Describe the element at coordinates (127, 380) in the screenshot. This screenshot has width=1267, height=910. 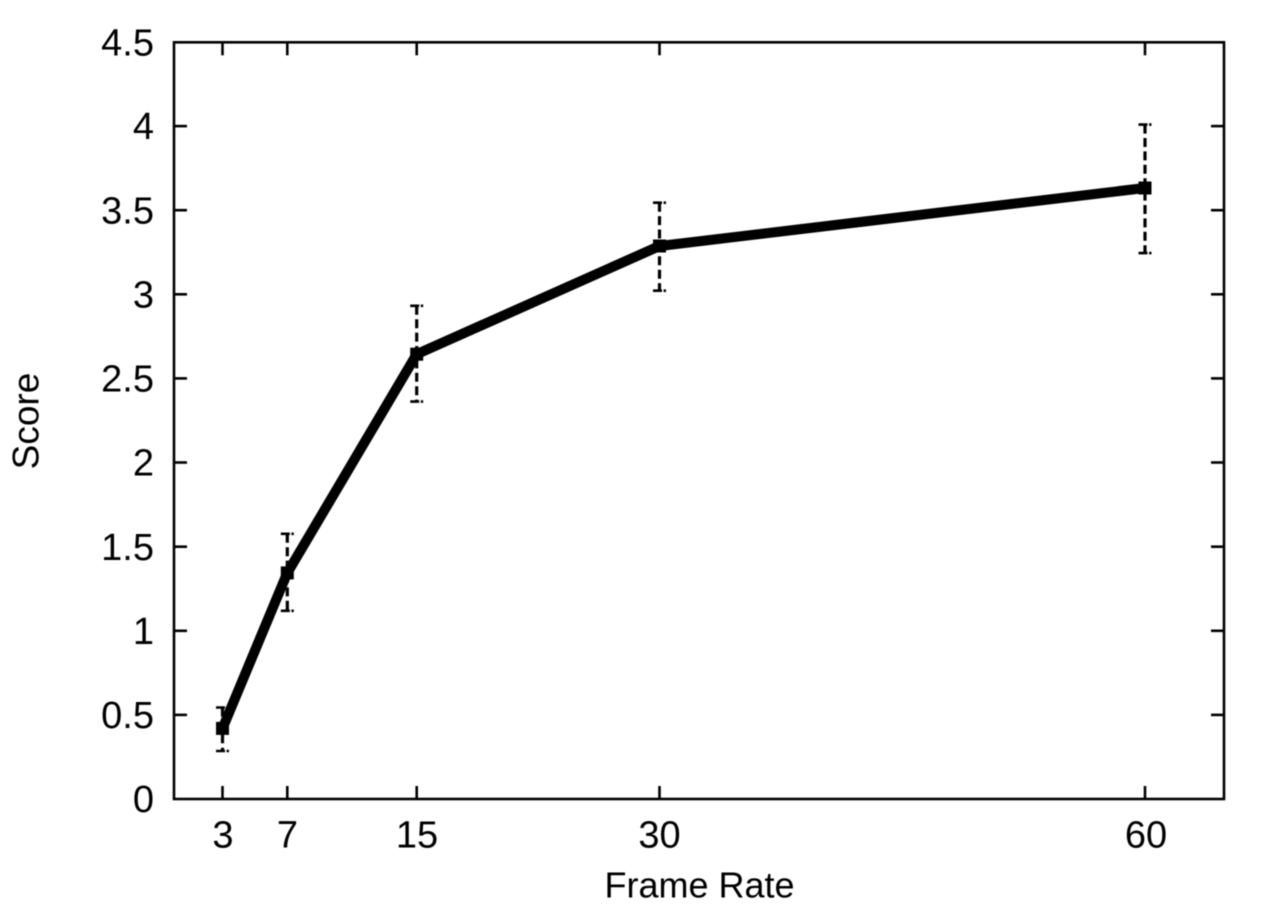
I see `svg-text: 2.5` at that location.